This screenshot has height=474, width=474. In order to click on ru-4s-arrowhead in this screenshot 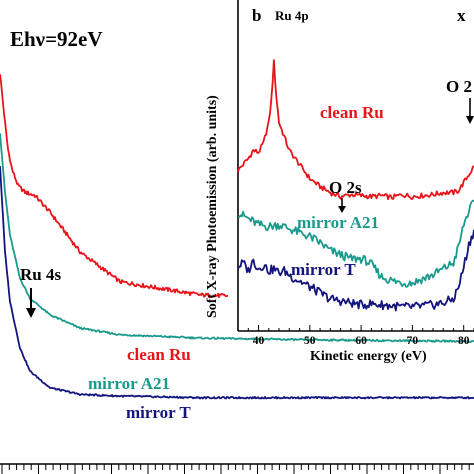, I will do `click(31, 313)`.